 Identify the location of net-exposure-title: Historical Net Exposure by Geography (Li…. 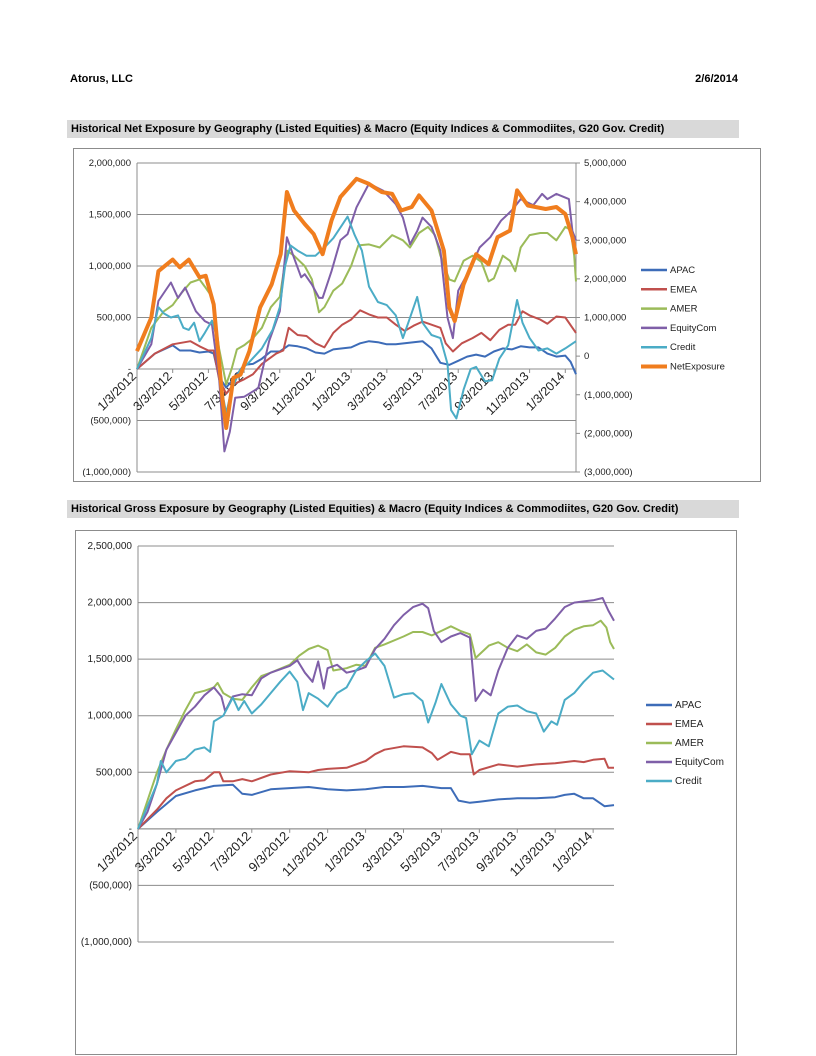
(403, 129).